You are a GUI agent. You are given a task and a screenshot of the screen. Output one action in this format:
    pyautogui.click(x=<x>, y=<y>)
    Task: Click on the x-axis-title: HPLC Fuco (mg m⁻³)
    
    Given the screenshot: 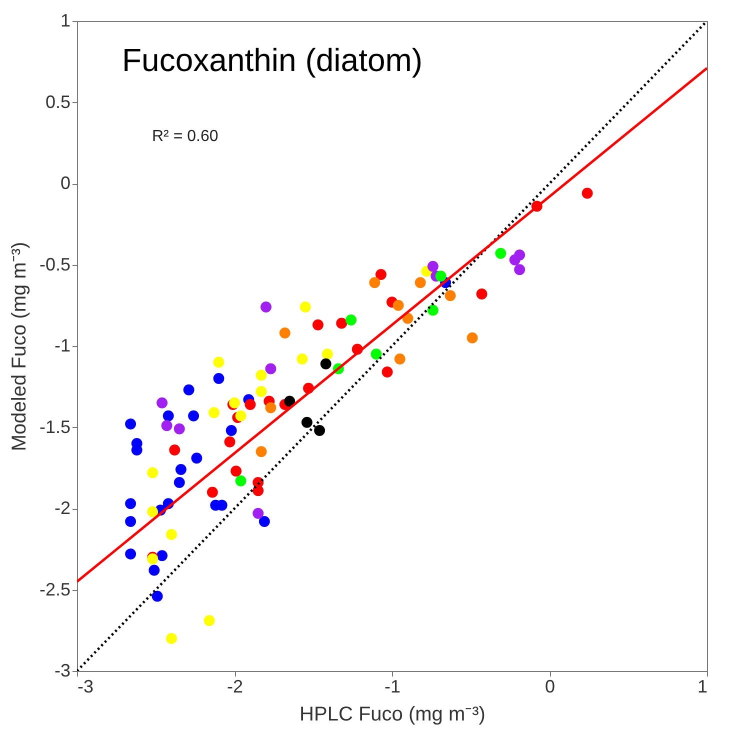 What is the action you would take?
    pyautogui.click(x=393, y=715)
    